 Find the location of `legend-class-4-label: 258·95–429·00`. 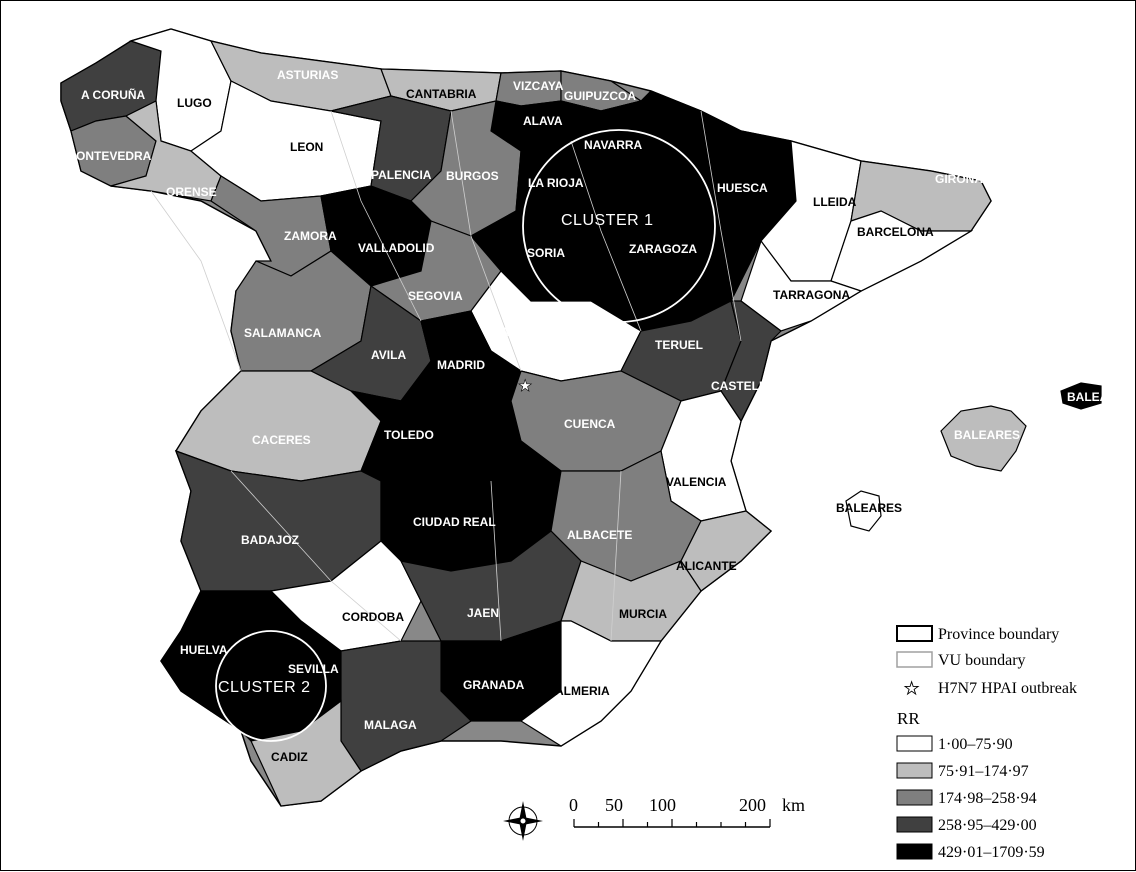

legend-class-4-label: 258·95–429·00 is located at coordinates (987, 825).